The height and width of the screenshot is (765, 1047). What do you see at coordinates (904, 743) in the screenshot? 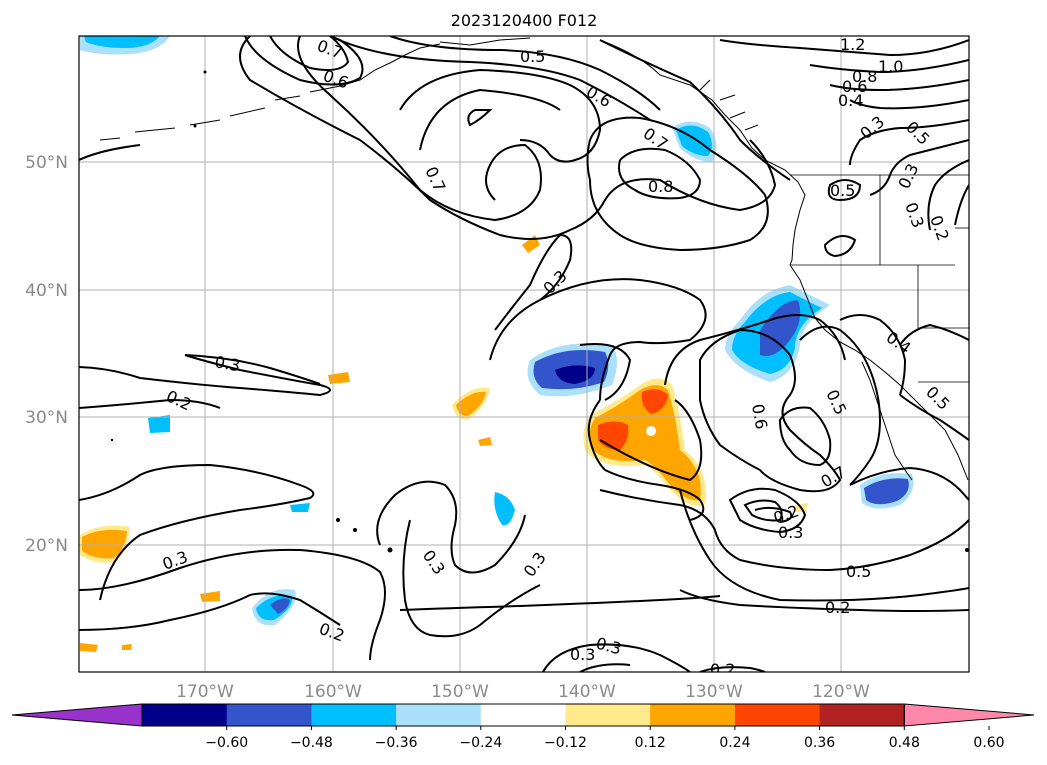
I see `colorbar-tick-label: 0.48` at bounding box center [904, 743].